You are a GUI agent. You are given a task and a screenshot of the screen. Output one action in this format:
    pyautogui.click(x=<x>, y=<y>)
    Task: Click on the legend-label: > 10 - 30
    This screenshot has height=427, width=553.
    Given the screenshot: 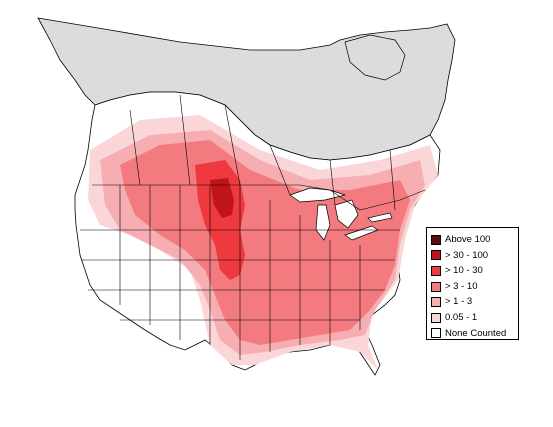 What is the action you would take?
    pyautogui.click(x=464, y=271)
    